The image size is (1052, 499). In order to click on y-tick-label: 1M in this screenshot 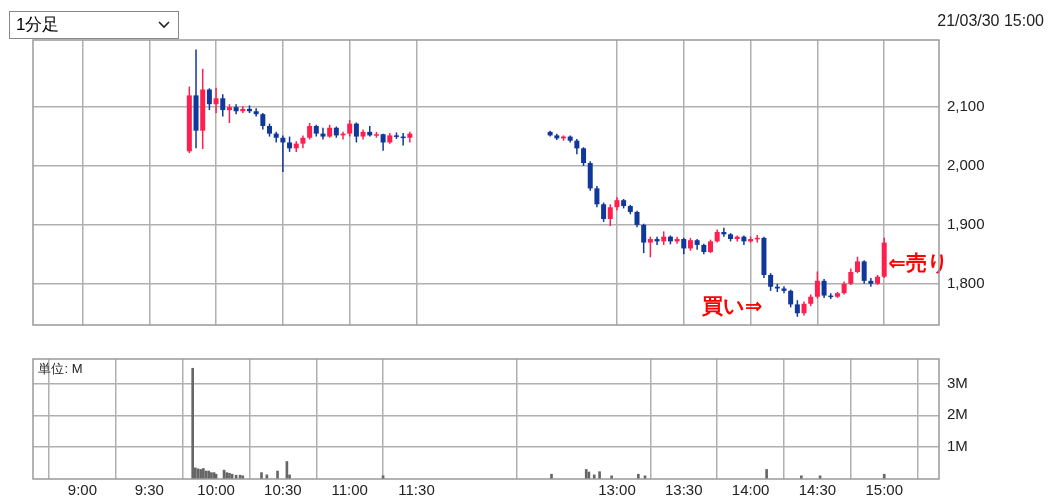, I will do `click(957, 446)`.